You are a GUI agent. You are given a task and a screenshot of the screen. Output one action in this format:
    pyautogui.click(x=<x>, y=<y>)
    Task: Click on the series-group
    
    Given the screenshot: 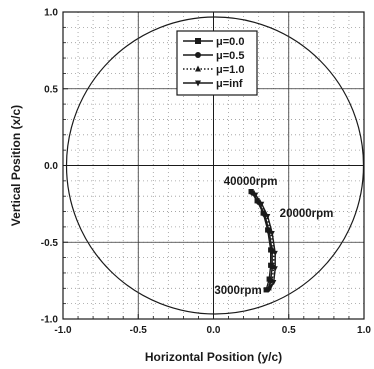 What is the action you would take?
    pyautogui.click(x=263, y=240)
    